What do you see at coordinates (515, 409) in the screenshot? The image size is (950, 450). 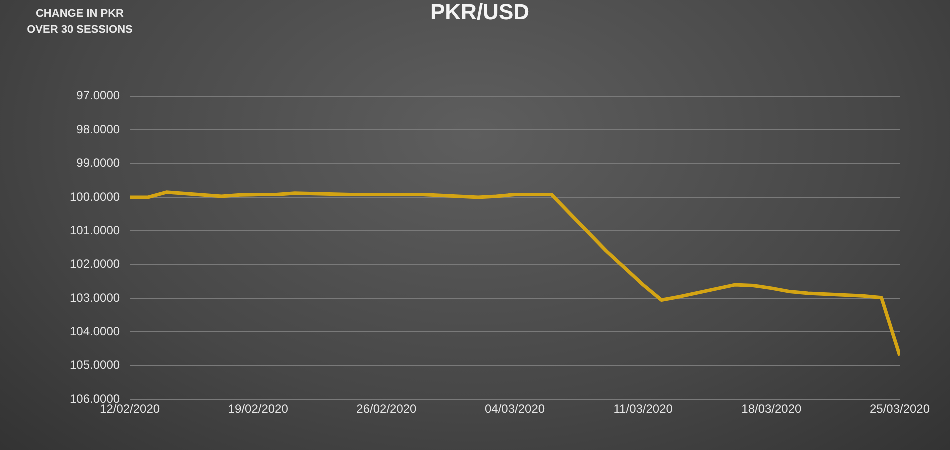 I see `x-tick-label: 04/03/2020` at bounding box center [515, 409].